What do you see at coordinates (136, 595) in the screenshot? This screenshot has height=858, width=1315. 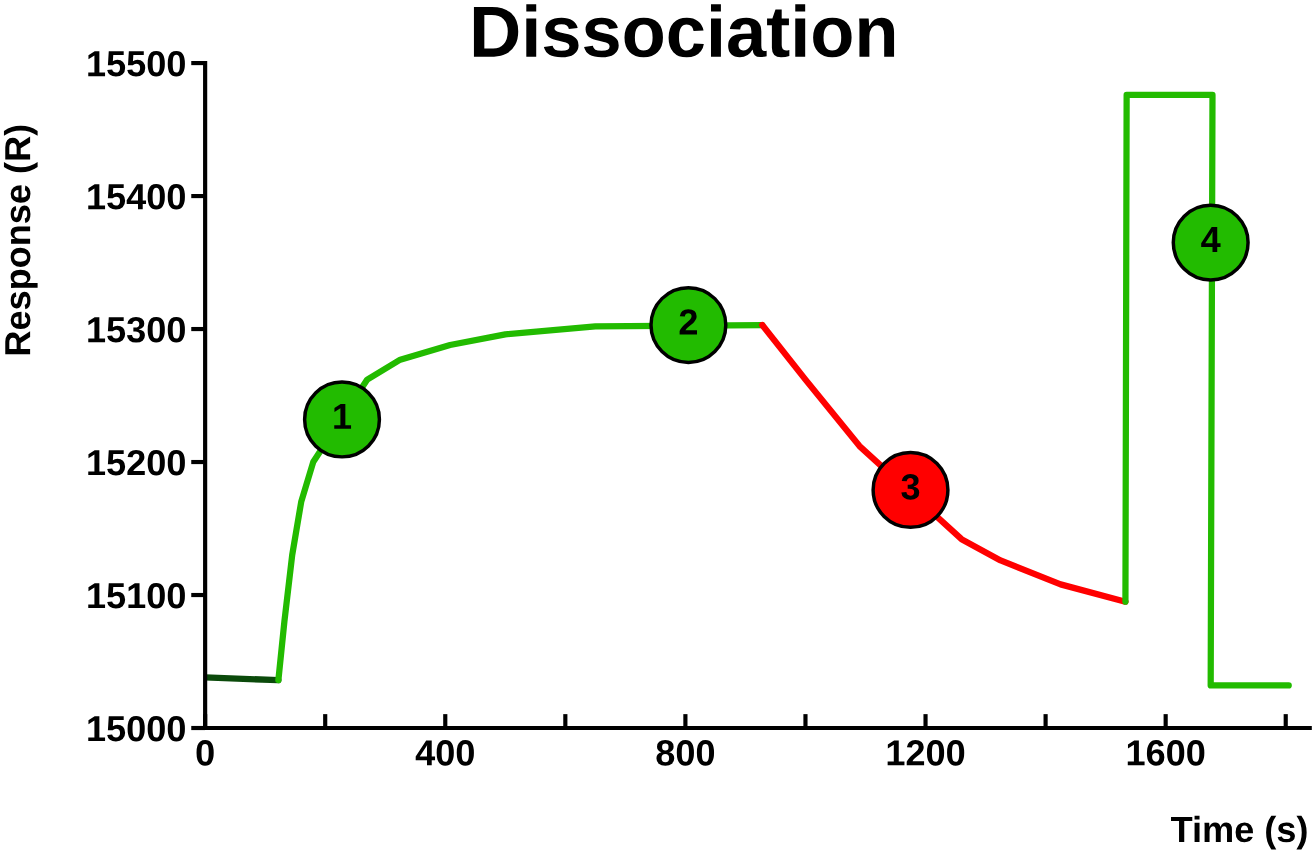 I see `y-tick-label: 15100` at bounding box center [136, 595].